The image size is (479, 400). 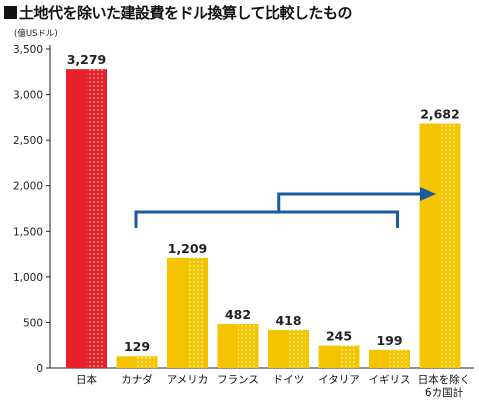 What do you see at coordinates (339, 336) in the screenshot?
I see `value-label: 245` at bounding box center [339, 336].